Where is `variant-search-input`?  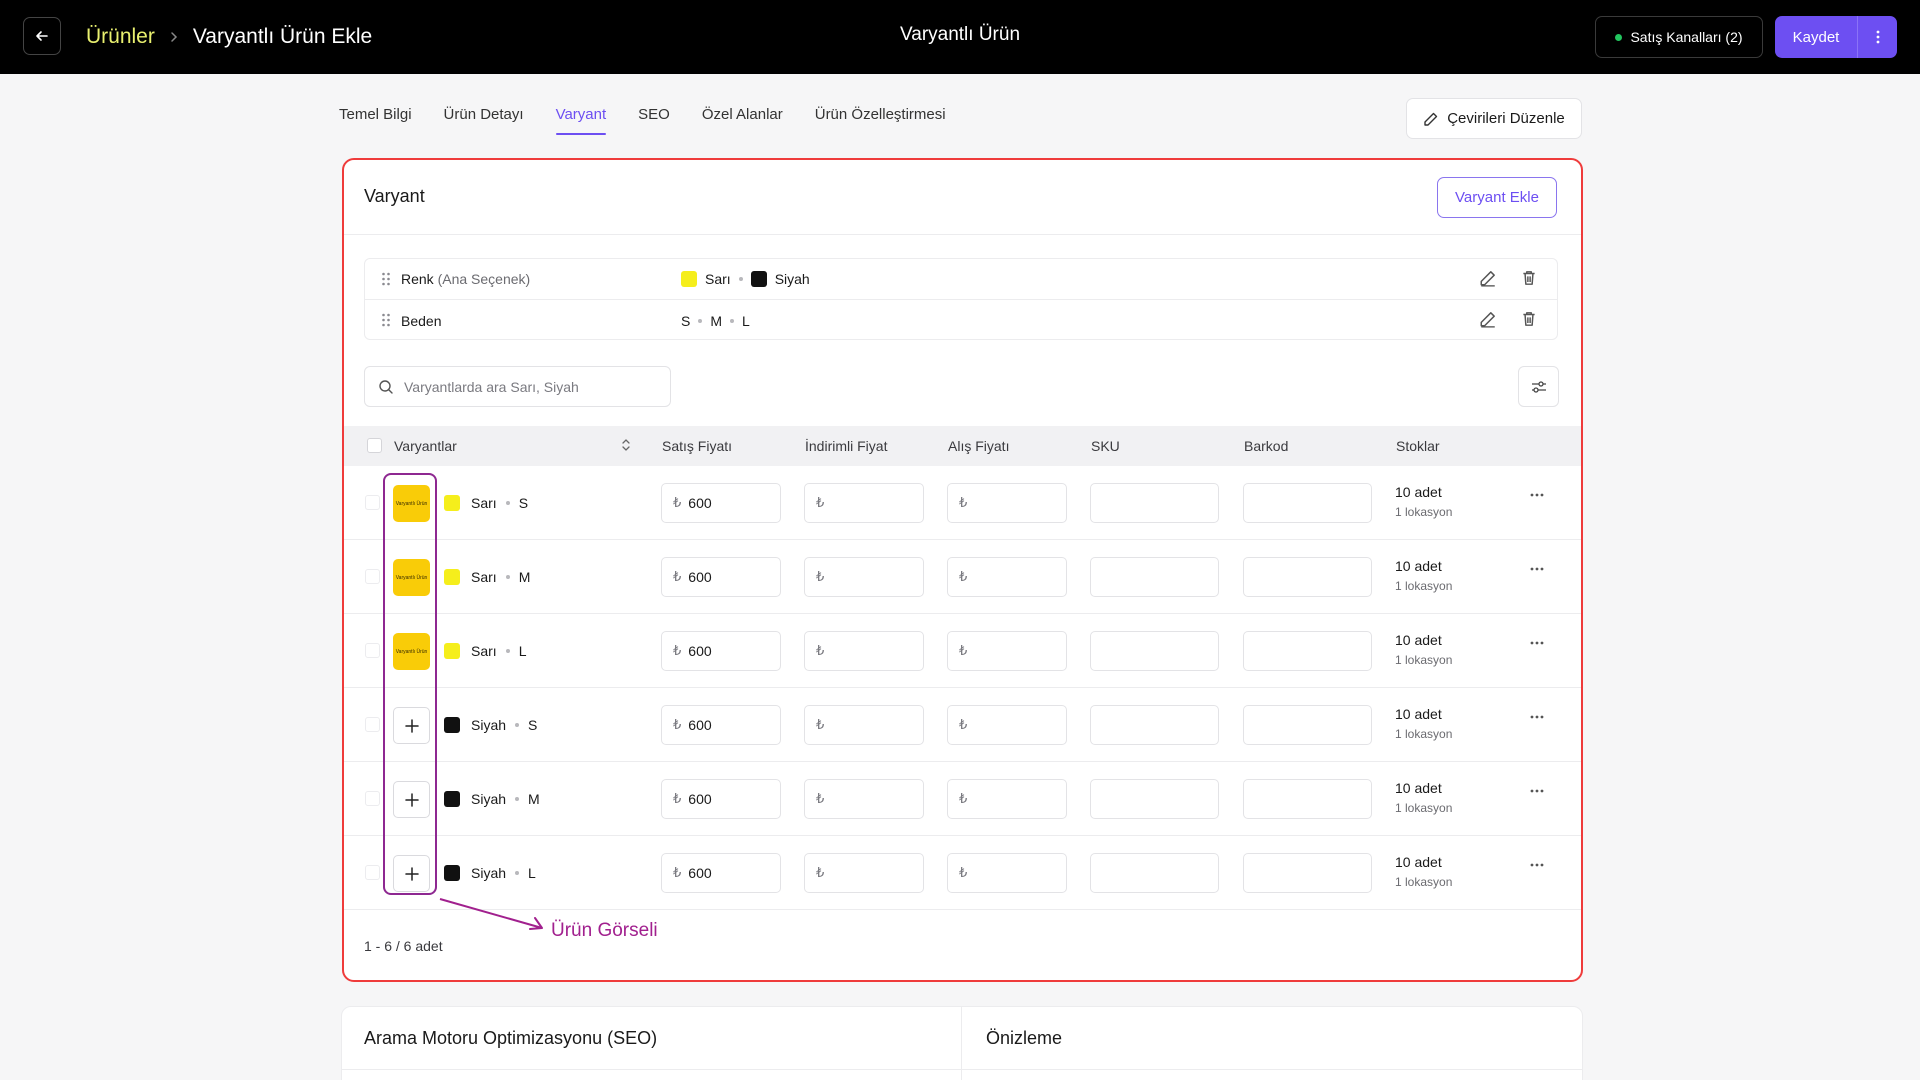
variant-search-input is located at coordinates (529, 386).